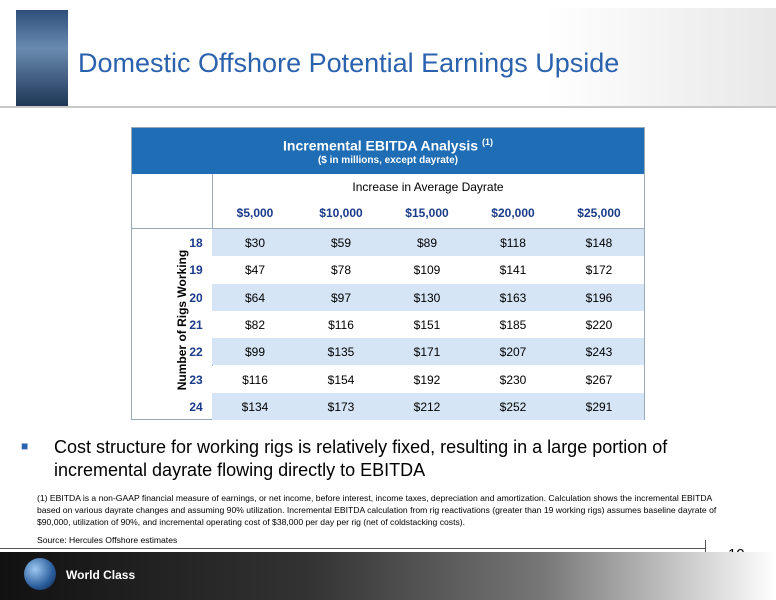  I want to click on table-cell: $151, so click(427, 324).